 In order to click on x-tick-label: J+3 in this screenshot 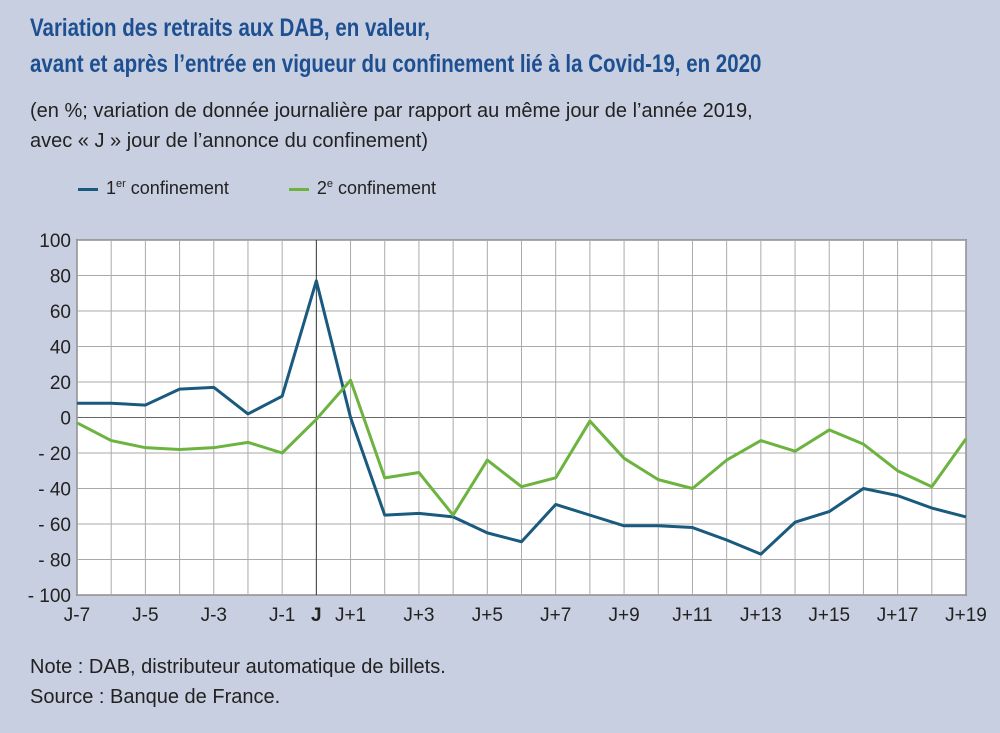, I will do `click(418, 615)`.